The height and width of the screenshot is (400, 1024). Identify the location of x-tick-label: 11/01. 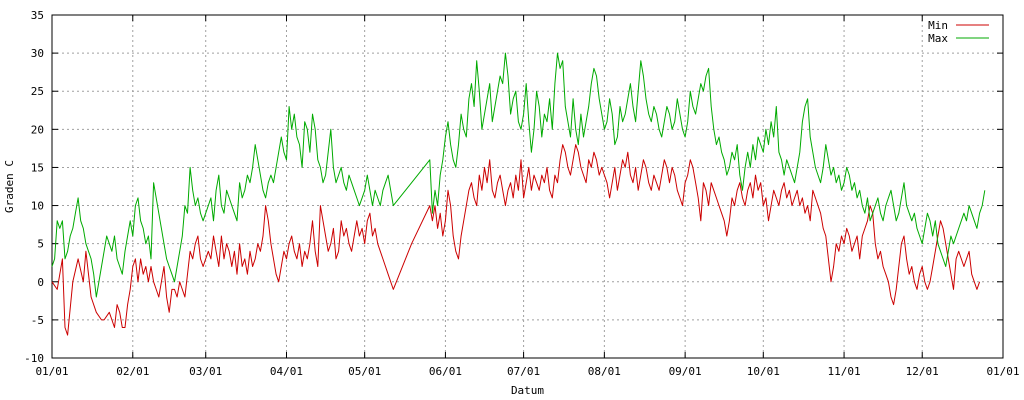
(844, 371).